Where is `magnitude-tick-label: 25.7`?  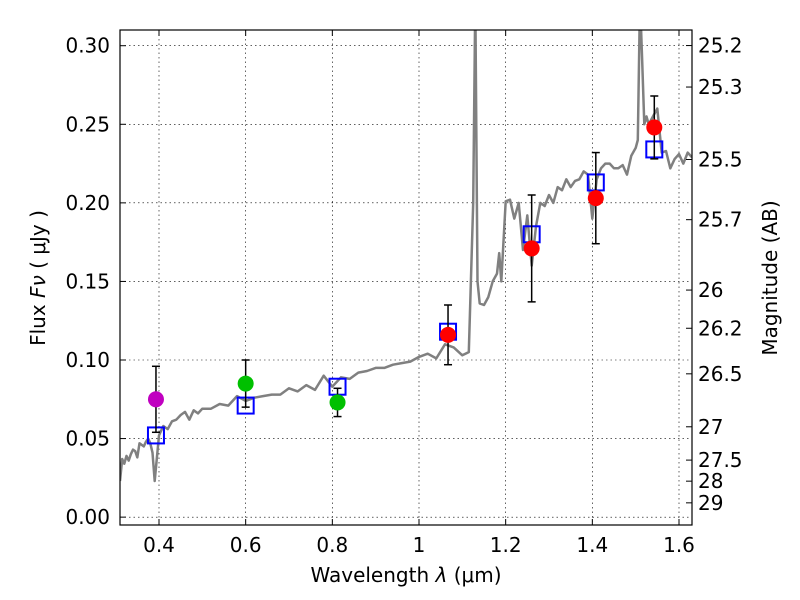
magnitude-tick-label: 25.7 is located at coordinates (720, 220).